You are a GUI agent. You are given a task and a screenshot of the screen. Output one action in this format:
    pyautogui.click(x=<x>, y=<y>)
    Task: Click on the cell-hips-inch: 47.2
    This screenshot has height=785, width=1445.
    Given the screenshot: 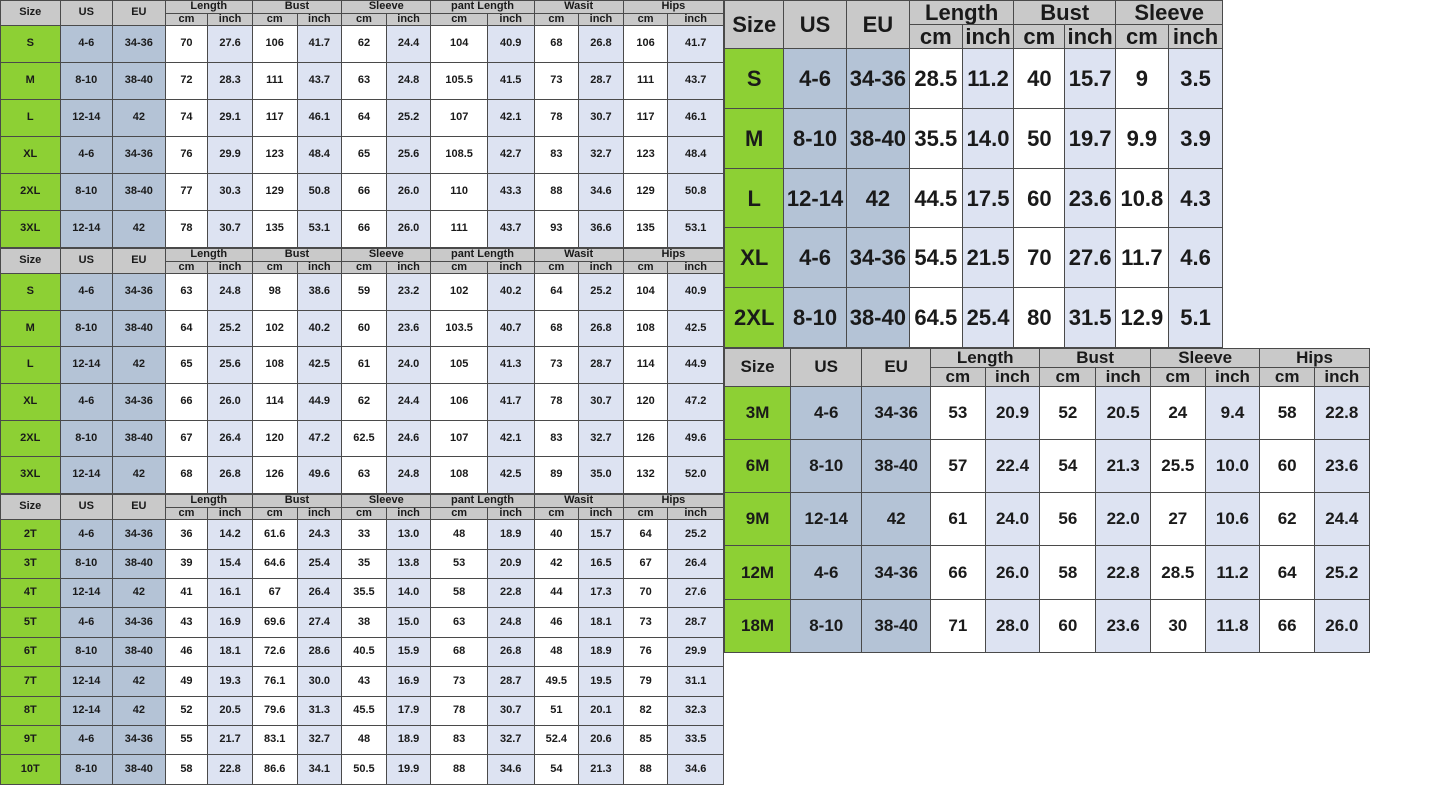 What is the action you would take?
    pyautogui.click(x=695, y=402)
    